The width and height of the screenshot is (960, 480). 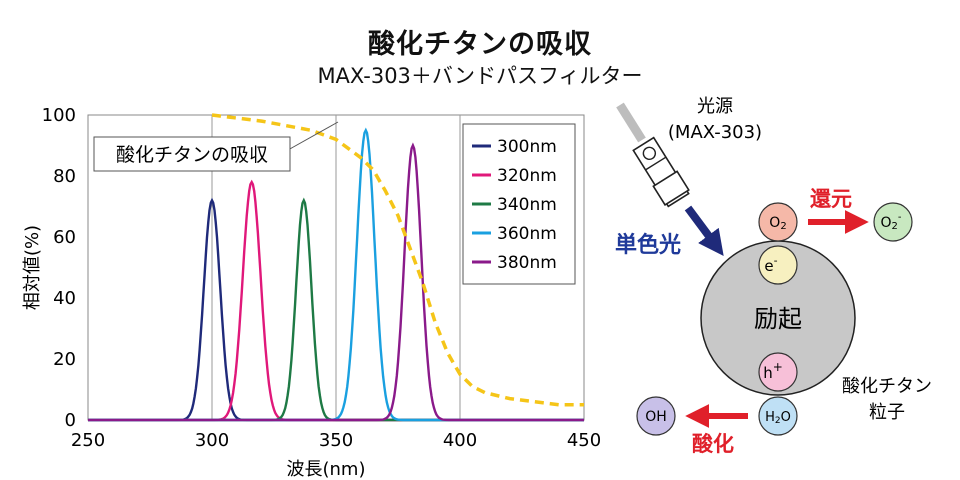 I want to click on chart-title: 酸化チタンの吸収, so click(x=480, y=44).